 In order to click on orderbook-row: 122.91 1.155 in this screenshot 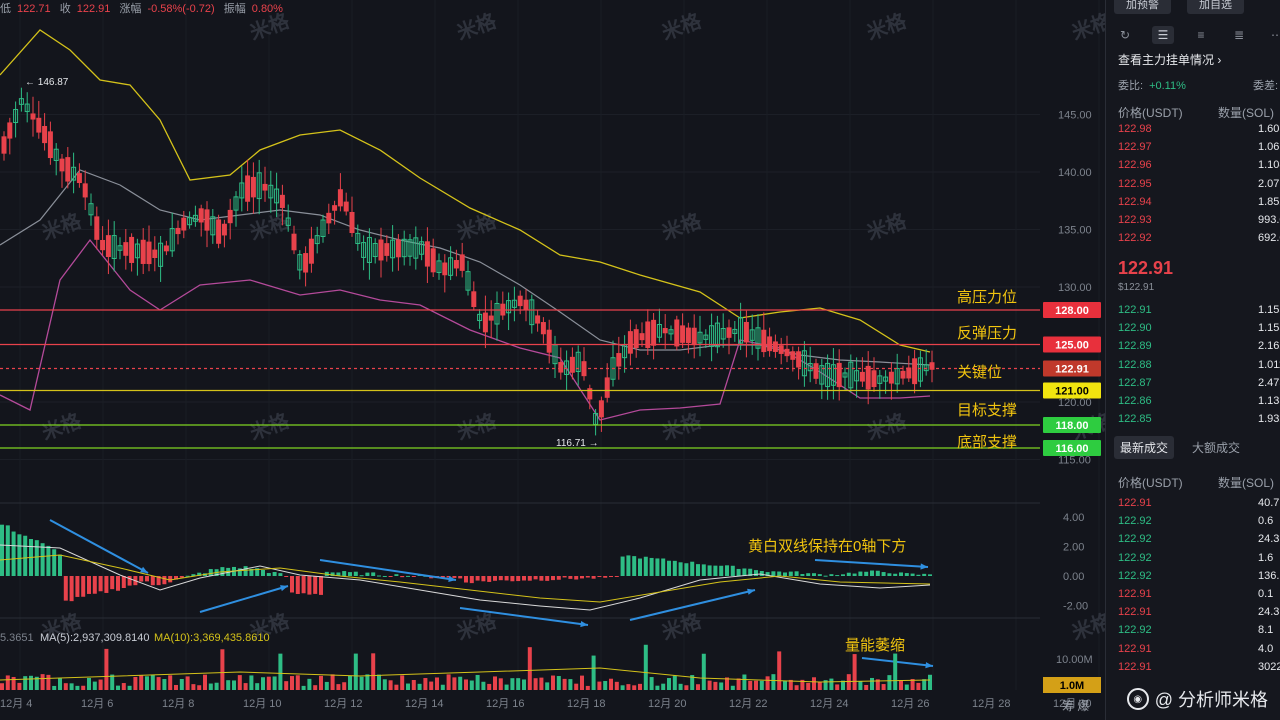, I will do `click(1199, 310)`.